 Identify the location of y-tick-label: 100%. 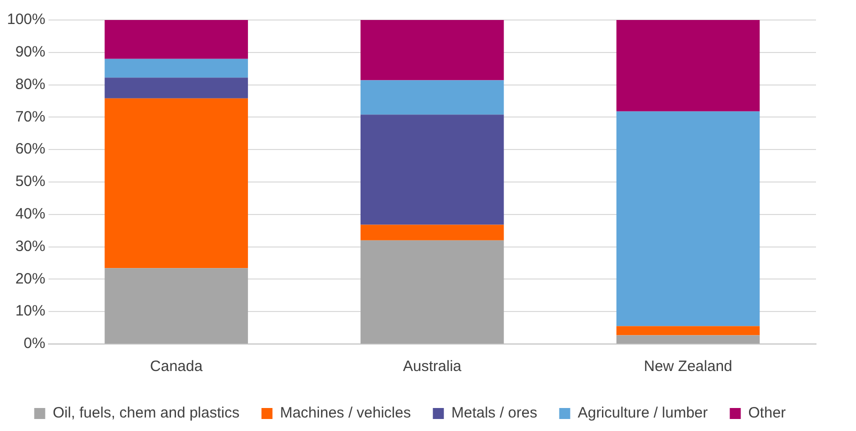
(26, 19).